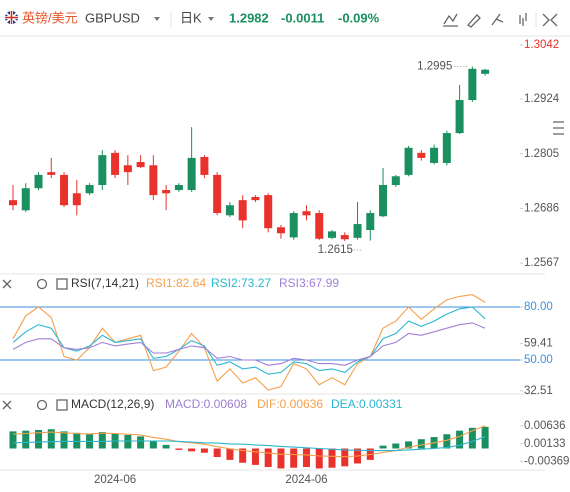  Describe the element at coordinates (538, 391) in the screenshot. I see `y-tick-label: 32.51` at that location.